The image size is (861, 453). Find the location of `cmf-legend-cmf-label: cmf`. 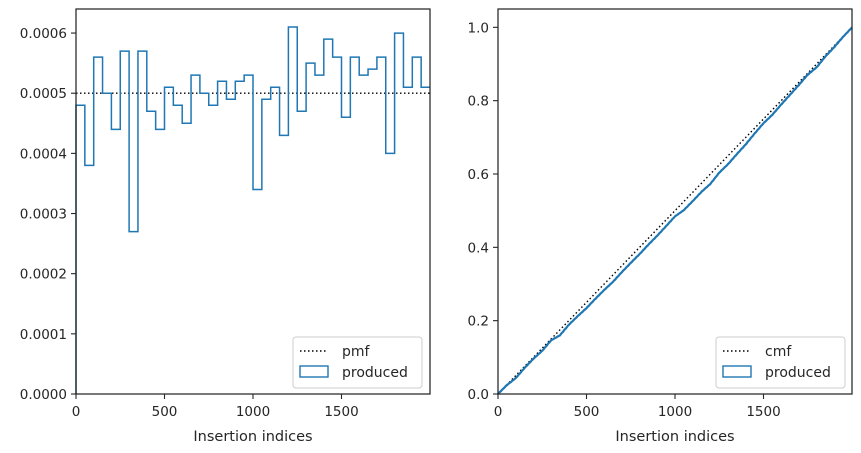

cmf-legend-cmf-label: cmf is located at coordinates (778, 352).